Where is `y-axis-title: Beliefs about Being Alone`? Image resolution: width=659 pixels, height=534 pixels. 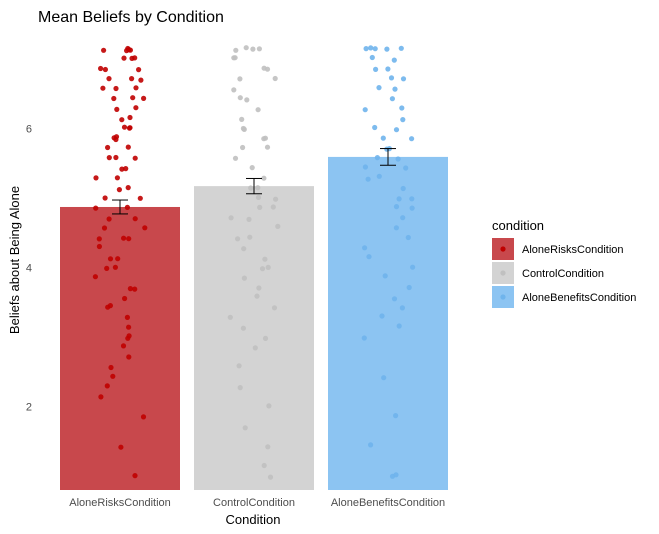 y-axis-title: Beliefs about Being Alone is located at coordinates (14, 260).